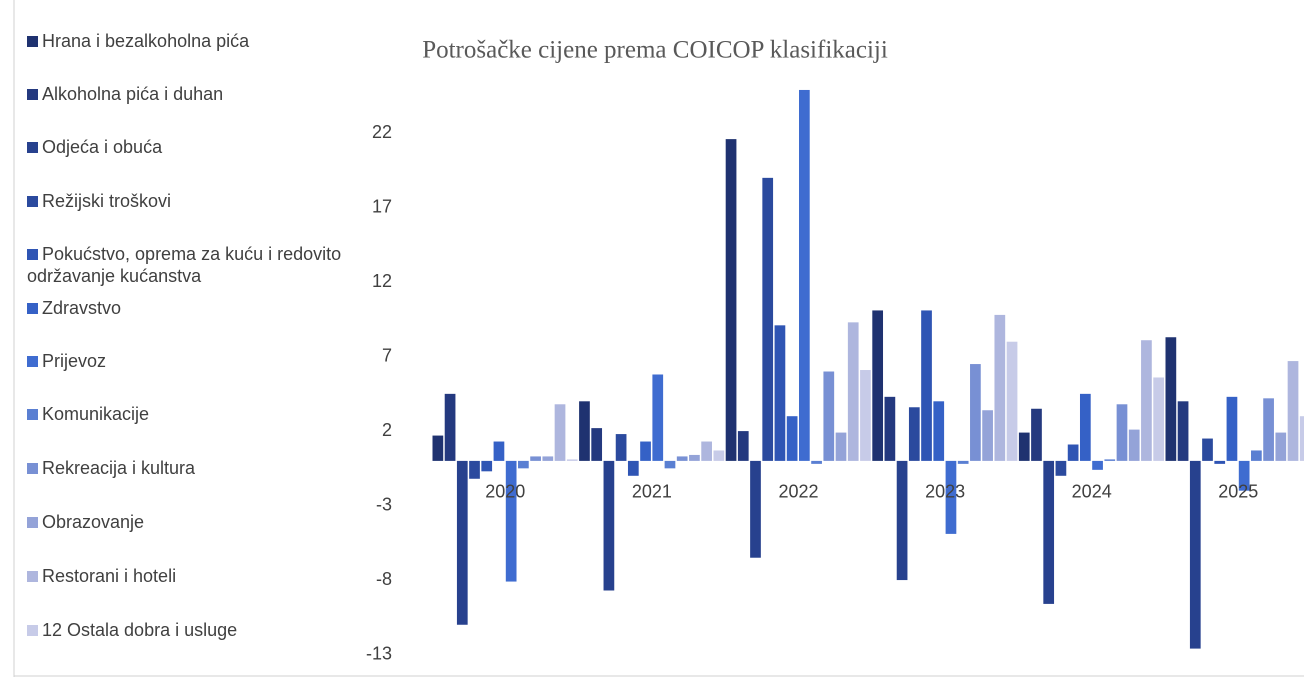  What do you see at coordinates (187, 630) in the screenshot?
I see `legend-item: 12 Ostala dobra i usluge` at bounding box center [187, 630].